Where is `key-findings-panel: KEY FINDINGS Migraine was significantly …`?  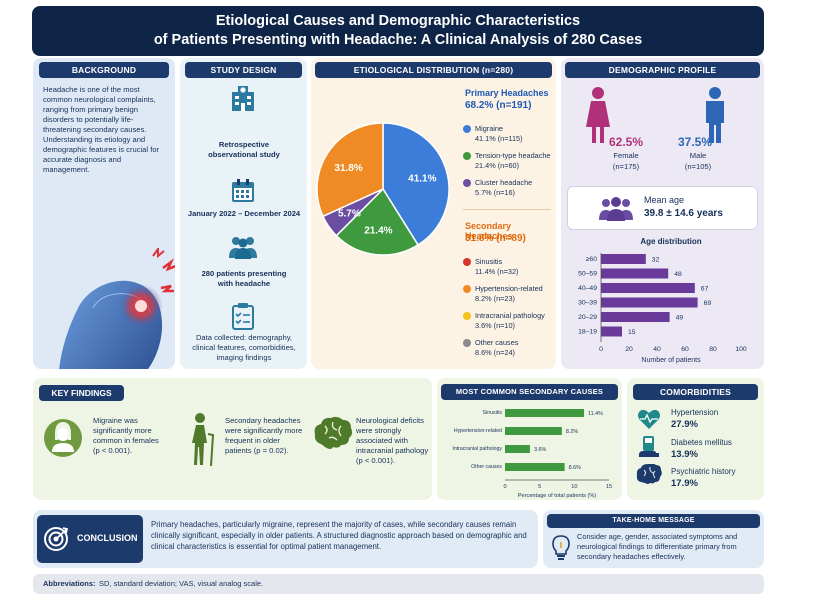 key-findings-panel: KEY FINDINGS Migraine was significantly … is located at coordinates (232, 439).